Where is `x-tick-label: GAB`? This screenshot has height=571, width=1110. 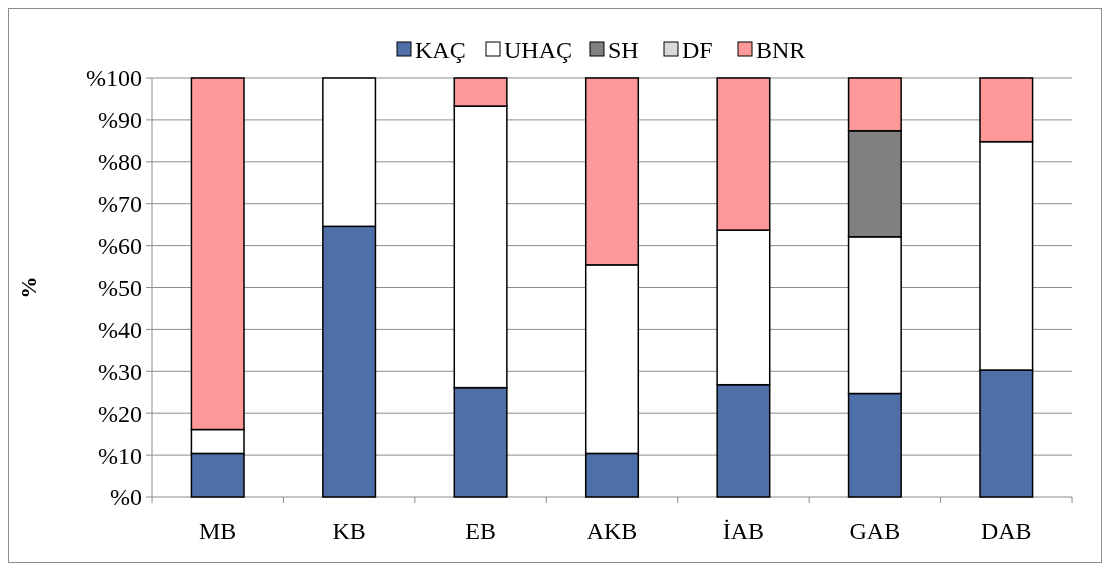
x-tick-label: GAB is located at coordinates (875, 531).